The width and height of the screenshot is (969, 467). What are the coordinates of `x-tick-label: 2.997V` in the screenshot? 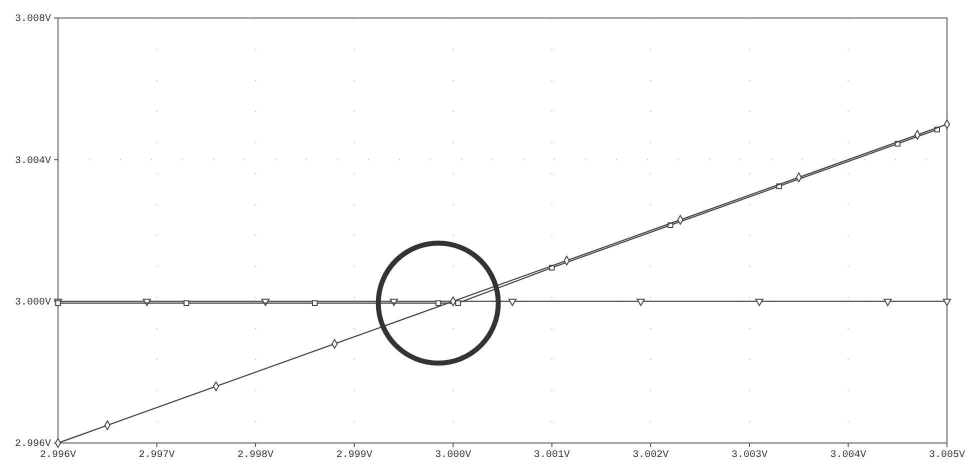 It's located at (156, 456).